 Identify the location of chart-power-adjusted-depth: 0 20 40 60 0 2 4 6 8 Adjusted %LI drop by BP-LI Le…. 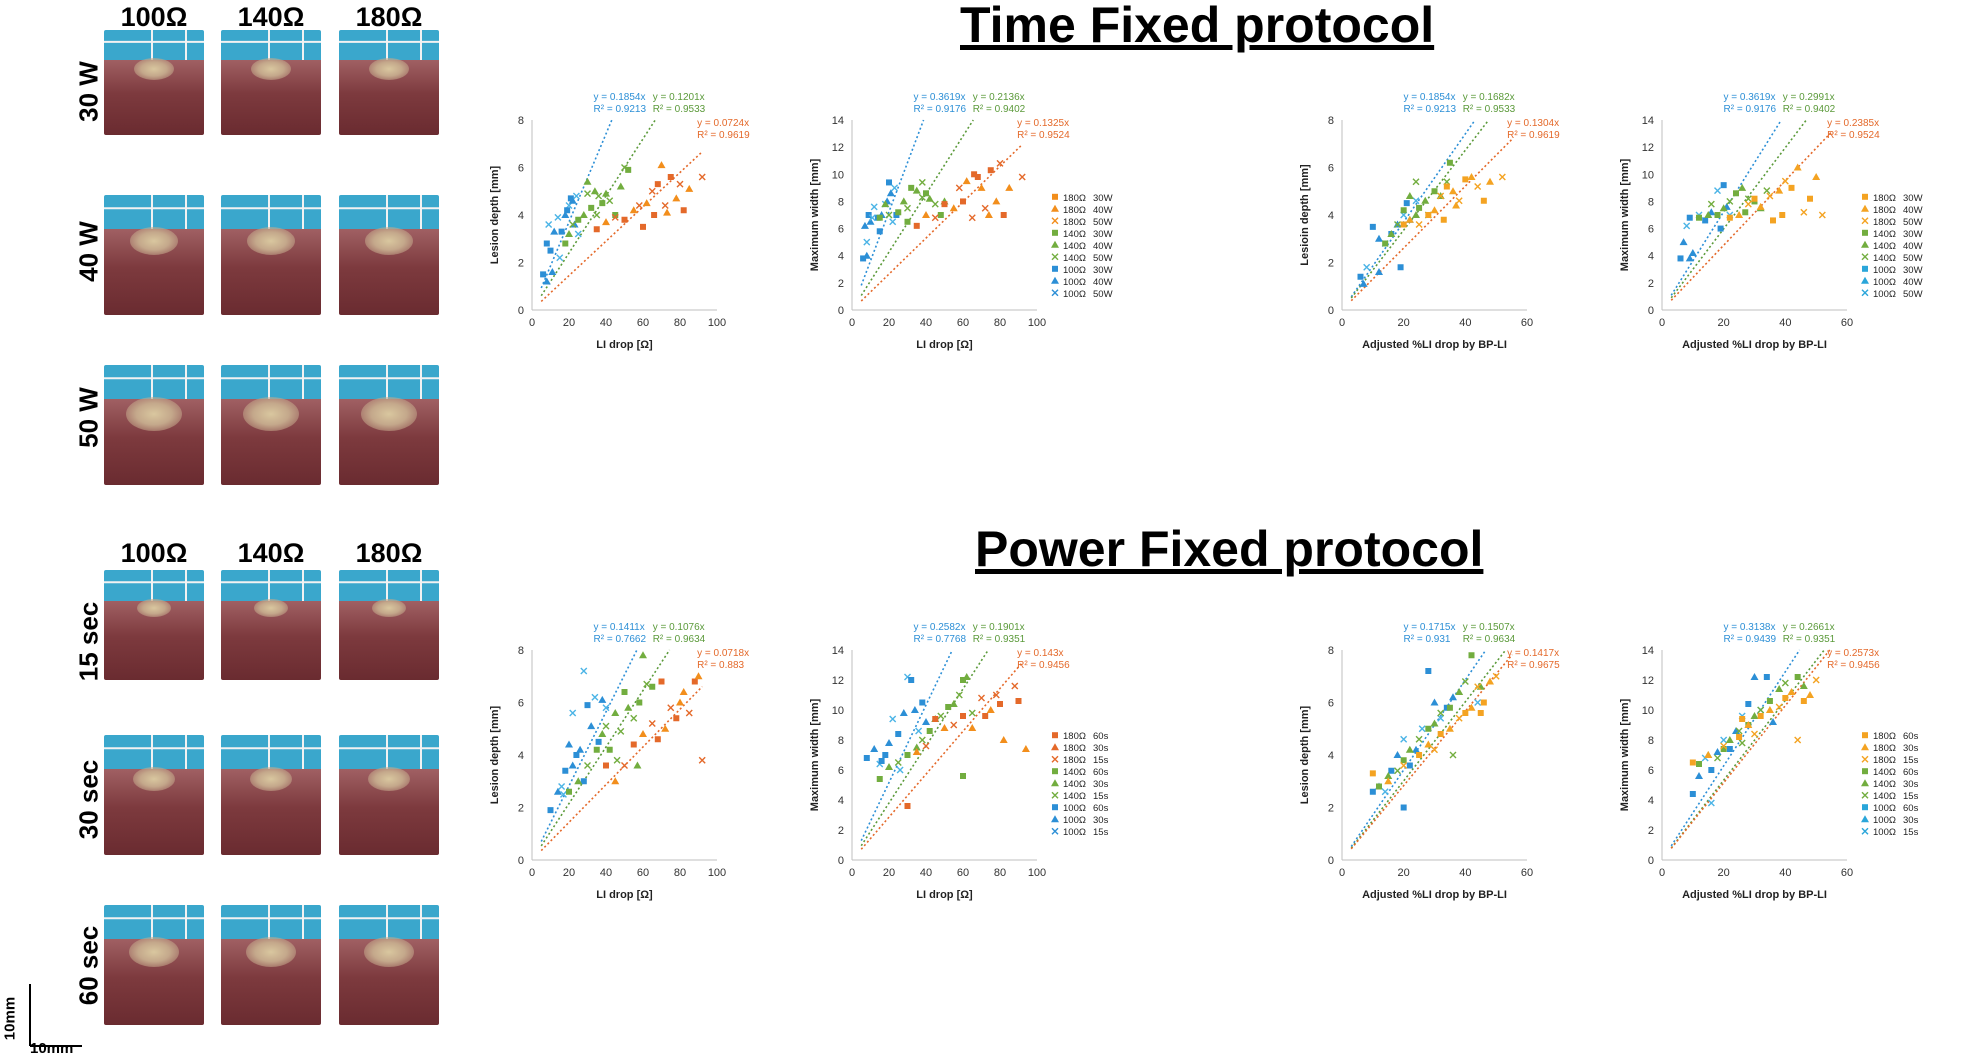
(1429, 761).